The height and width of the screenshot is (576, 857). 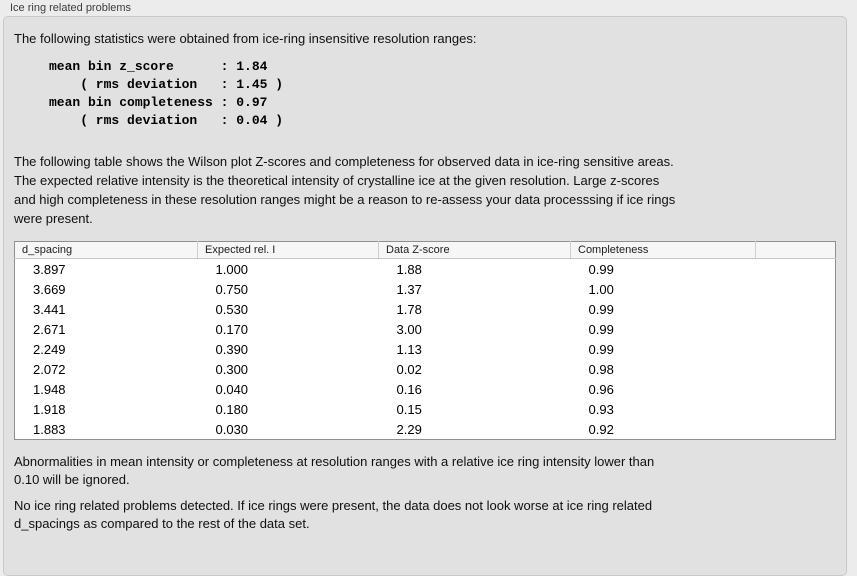 I want to click on cell-completeness: 0.96, so click(x=601, y=389).